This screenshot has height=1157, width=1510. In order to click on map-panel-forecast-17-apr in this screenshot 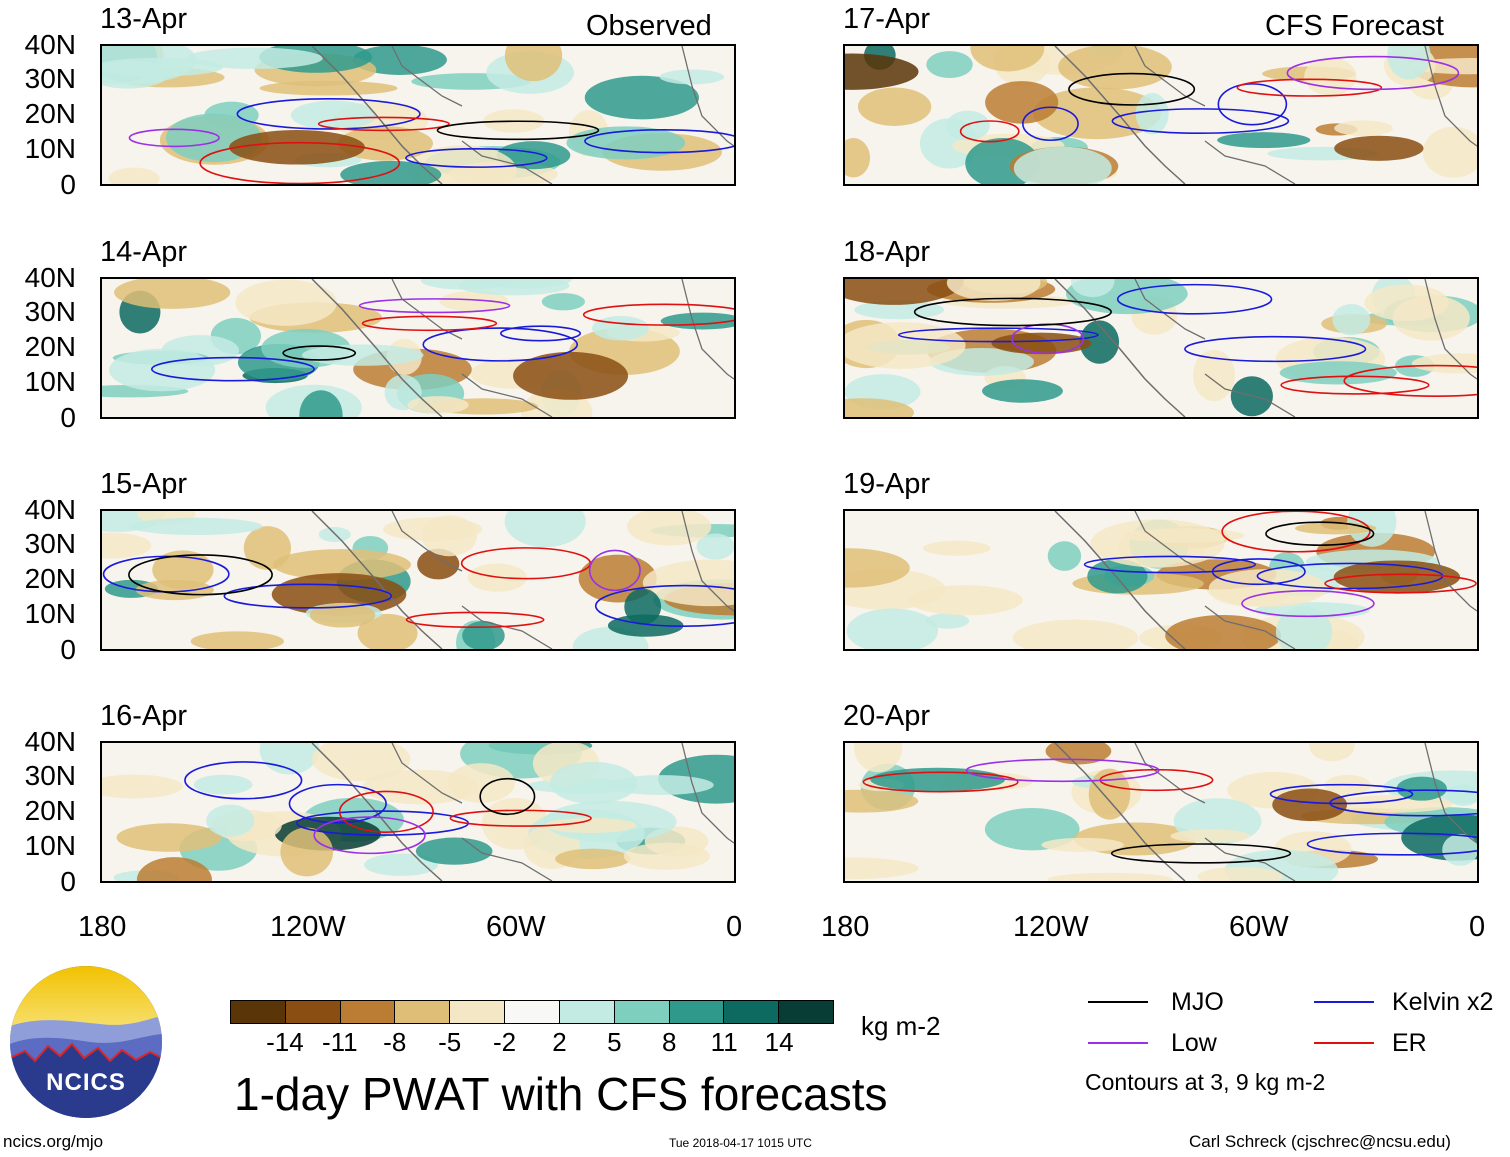, I will do `click(1161, 115)`.